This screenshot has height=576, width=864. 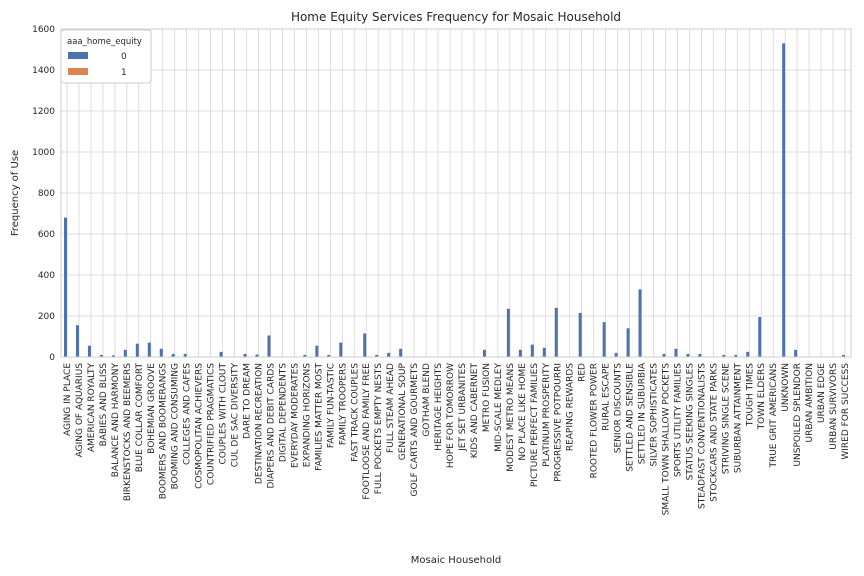 What do you see at coordinates (140, 418) in the screenshot?
I see `x-tick-label-6: BLUE COLLAR COMFORT` at bounding box center [140, 418].